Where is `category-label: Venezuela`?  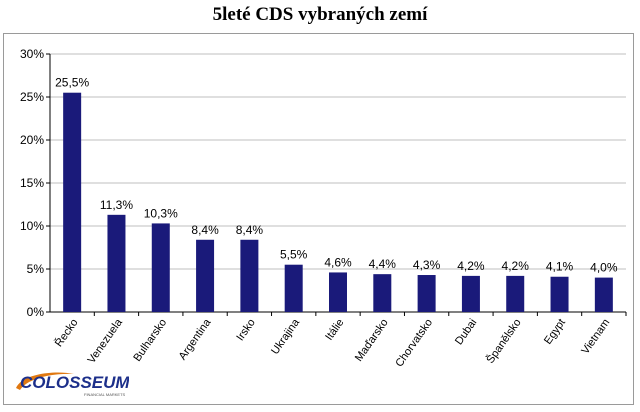 category-label: Venezuela is located at coordinates (106, 341).